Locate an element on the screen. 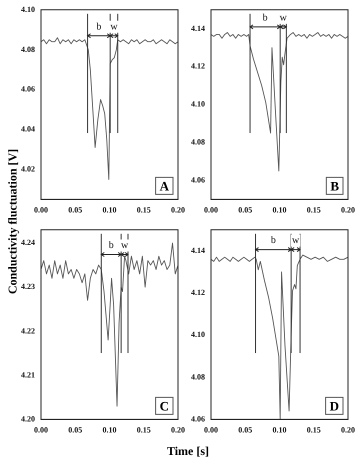  y-tick-label: 4.23 is located at coordinates (28, 287).